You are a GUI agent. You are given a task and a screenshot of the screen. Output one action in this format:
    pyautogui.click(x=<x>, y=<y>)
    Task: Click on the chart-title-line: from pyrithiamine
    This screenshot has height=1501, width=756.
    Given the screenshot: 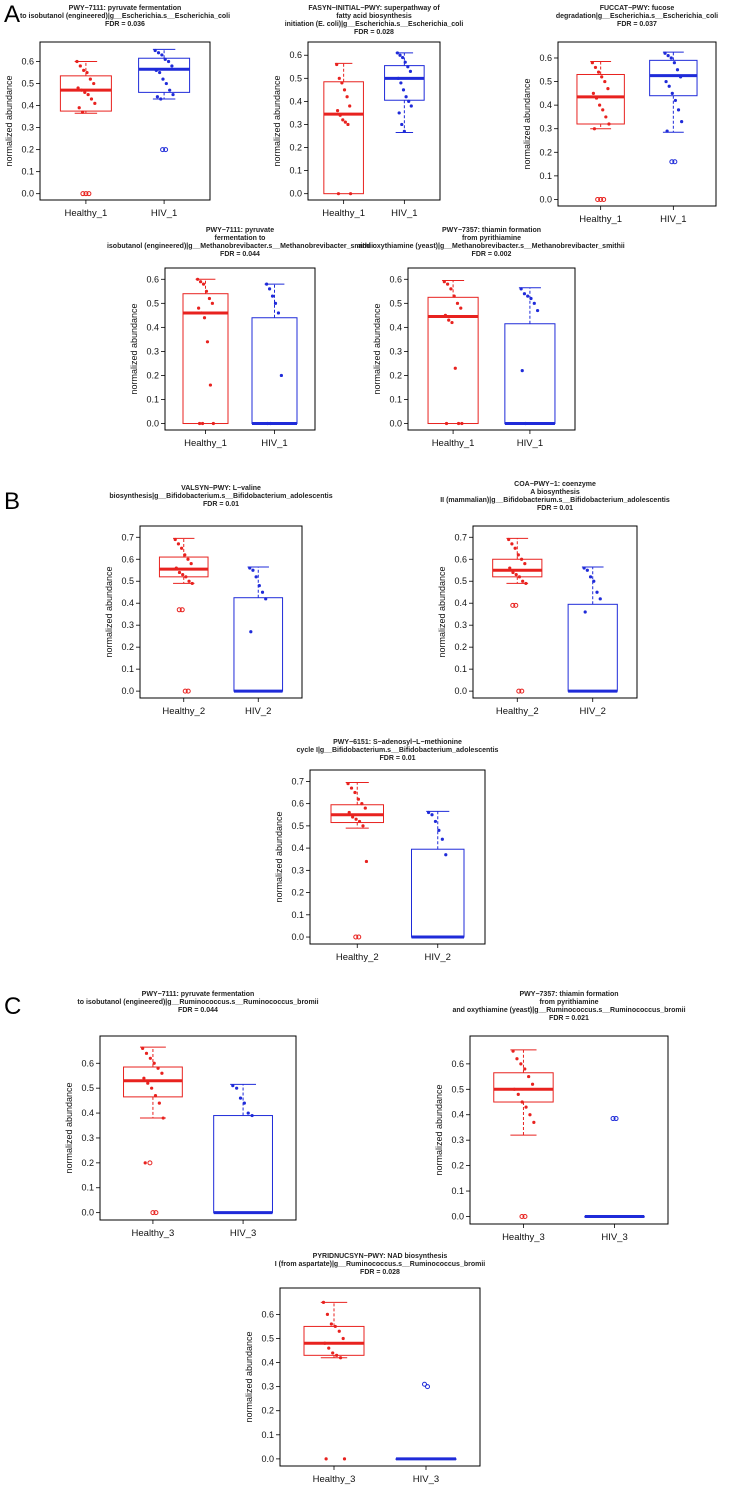 What is the action you would take?
    pyautogui.click(x=491, y=238)
    